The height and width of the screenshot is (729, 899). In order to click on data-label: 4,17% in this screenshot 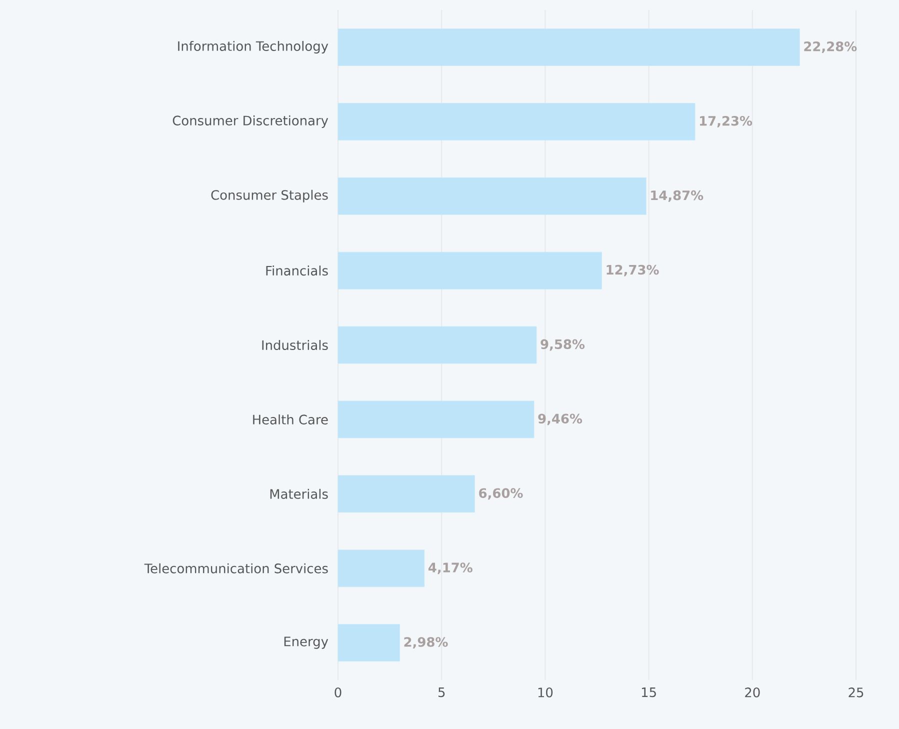, I will do `click(450, 568)`.